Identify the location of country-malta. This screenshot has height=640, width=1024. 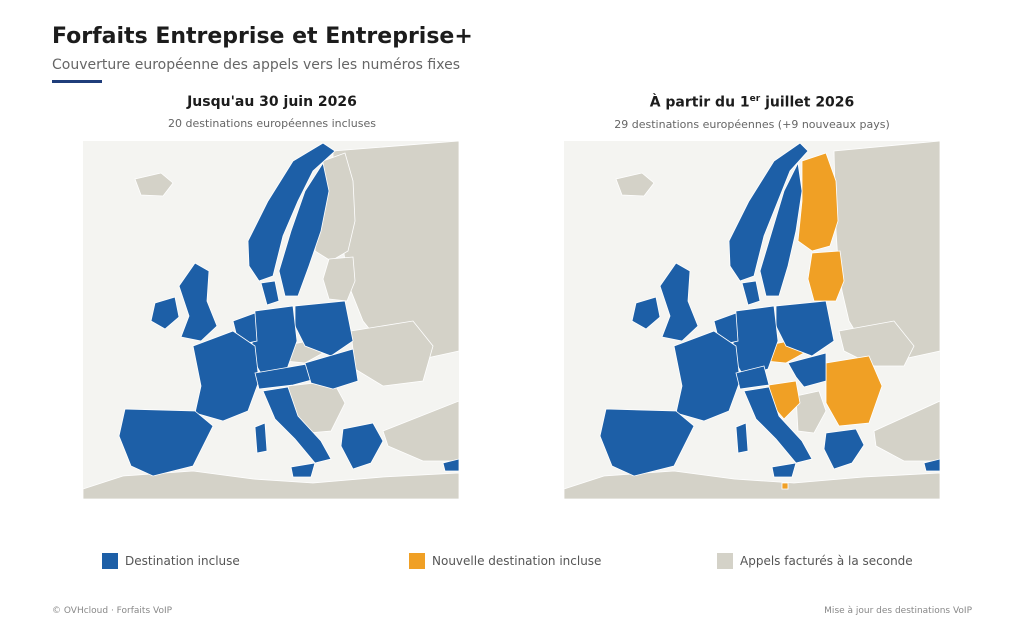
(785, 486).